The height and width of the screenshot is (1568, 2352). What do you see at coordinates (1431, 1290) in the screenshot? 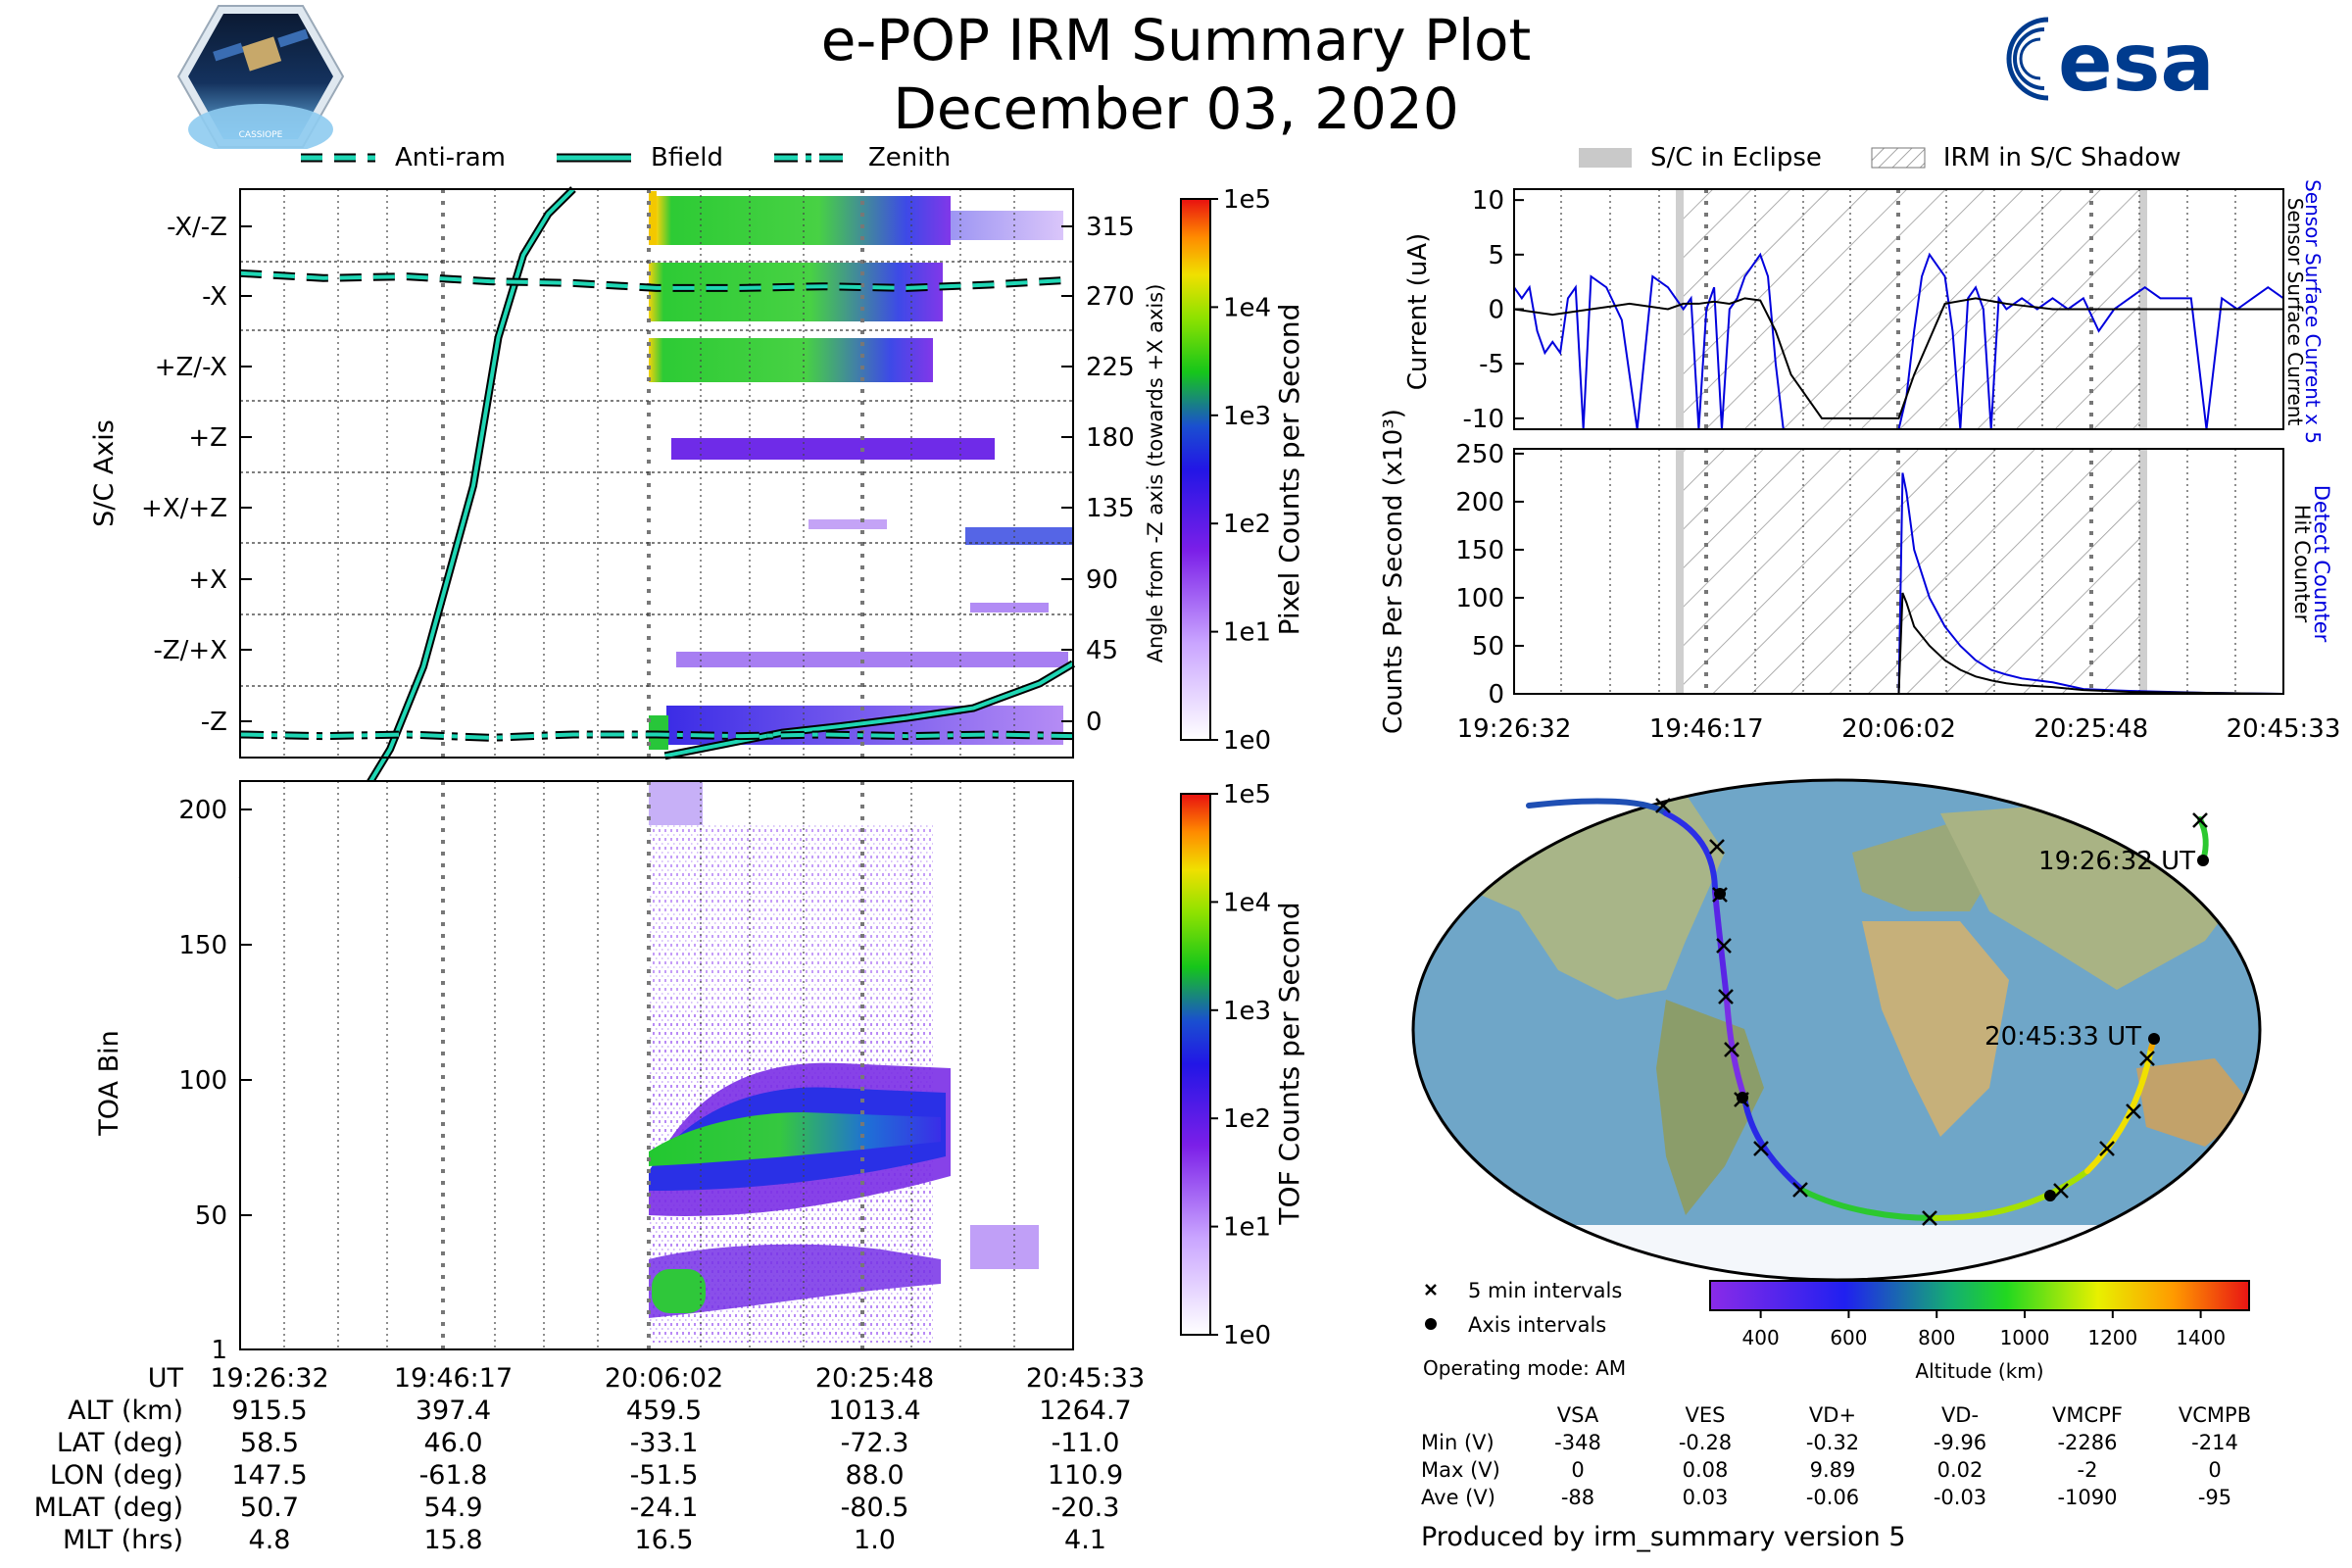
I see `x-marker-icon` at bounding box center [1431, 1290].